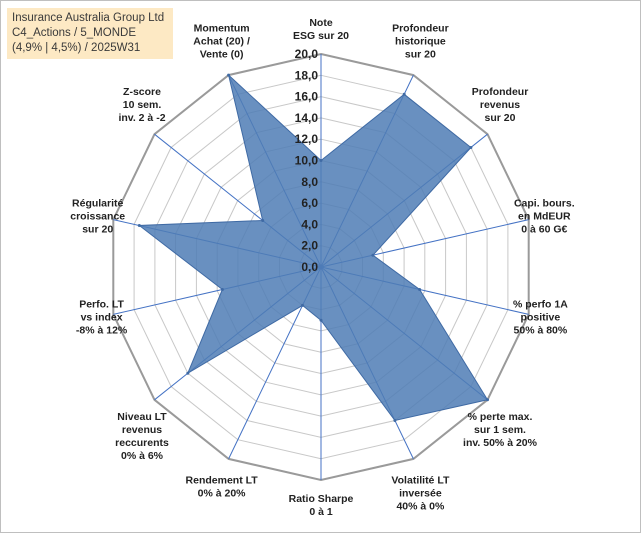  What do you see at coordinates (541, 331) in the screenshot?
I see `axis-label-line: 50% à 80%` at bounding box center [541, 331].